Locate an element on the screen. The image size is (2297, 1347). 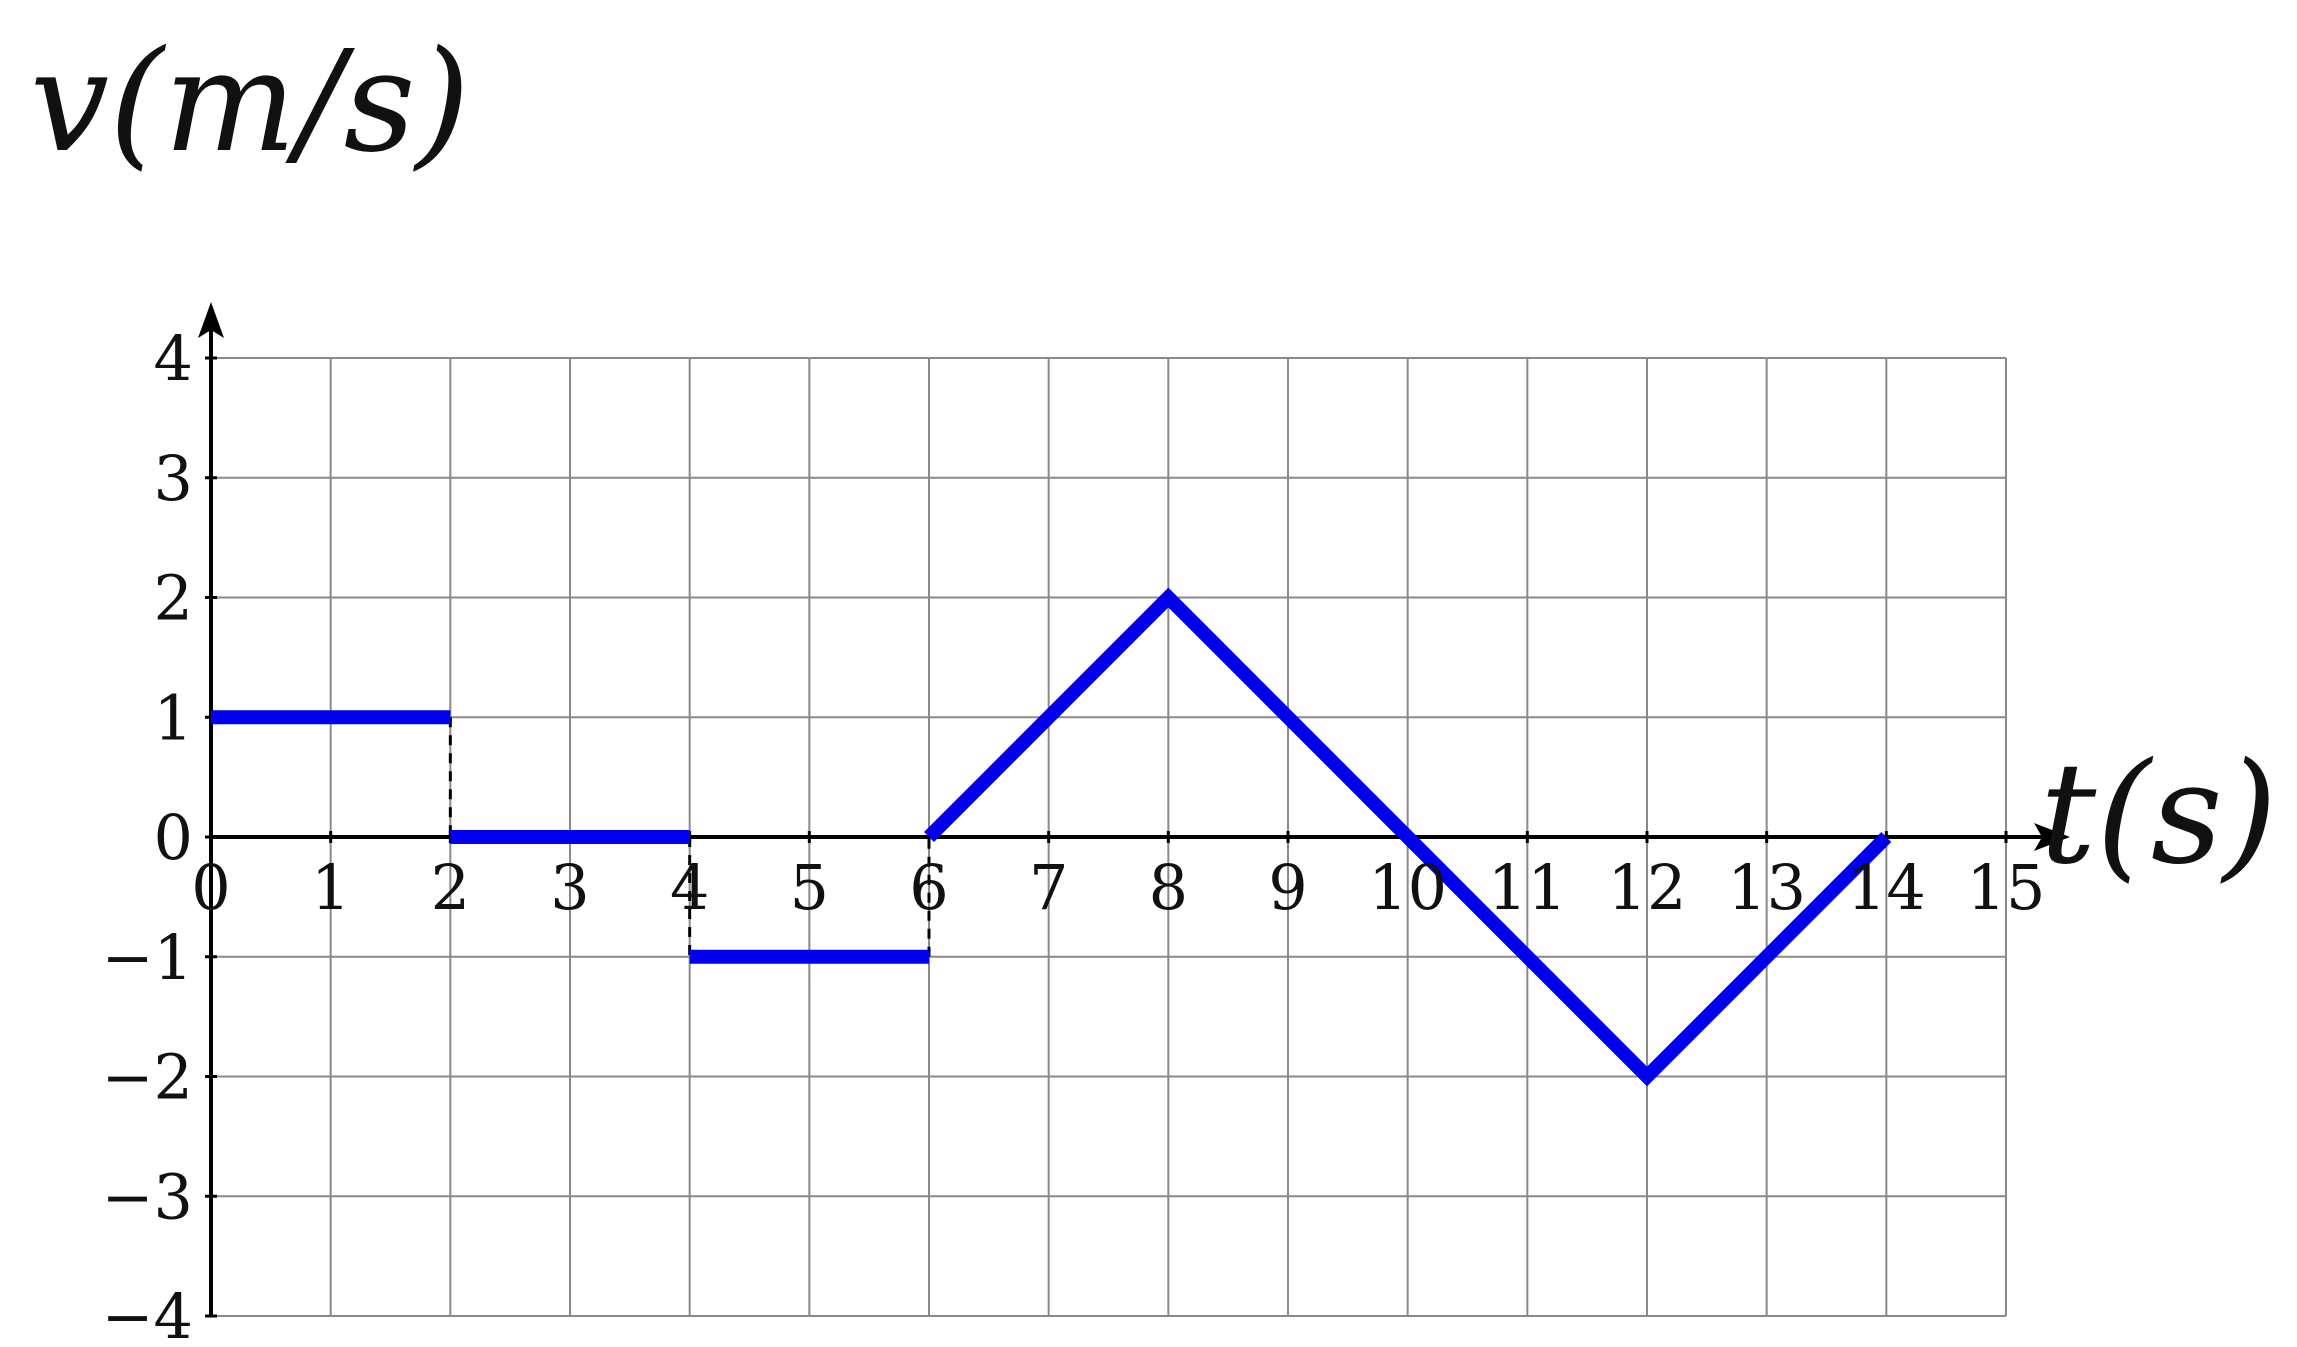
x-tick-label-12: 12 is located at coordinates (1647, 887).